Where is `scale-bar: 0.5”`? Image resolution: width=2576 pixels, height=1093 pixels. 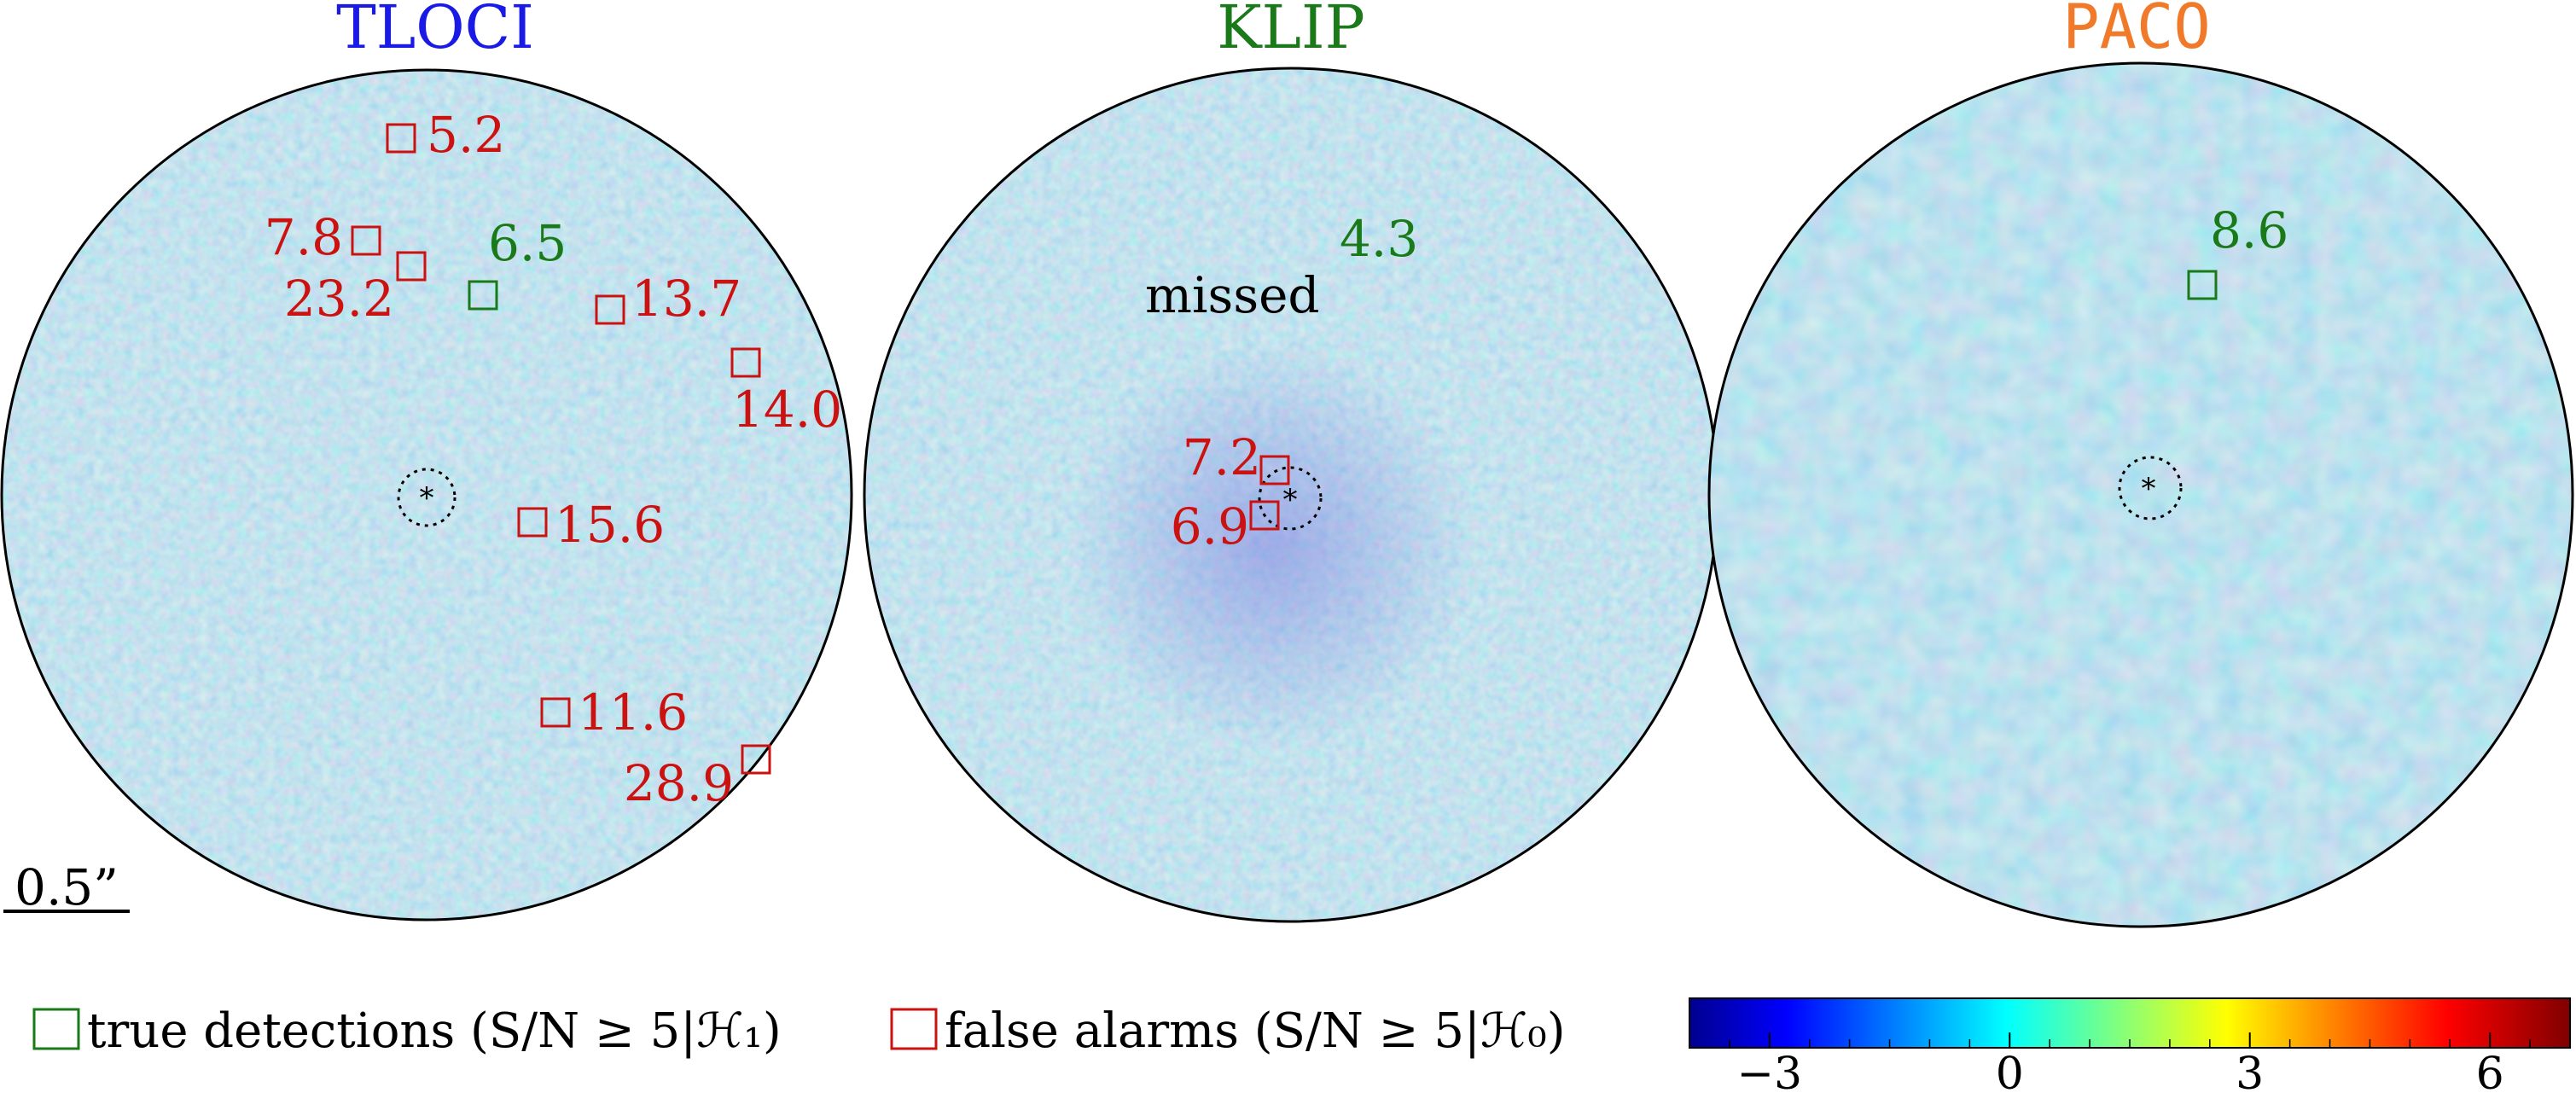
scale-bar: 0.5” is located at coordinates (66, 887).